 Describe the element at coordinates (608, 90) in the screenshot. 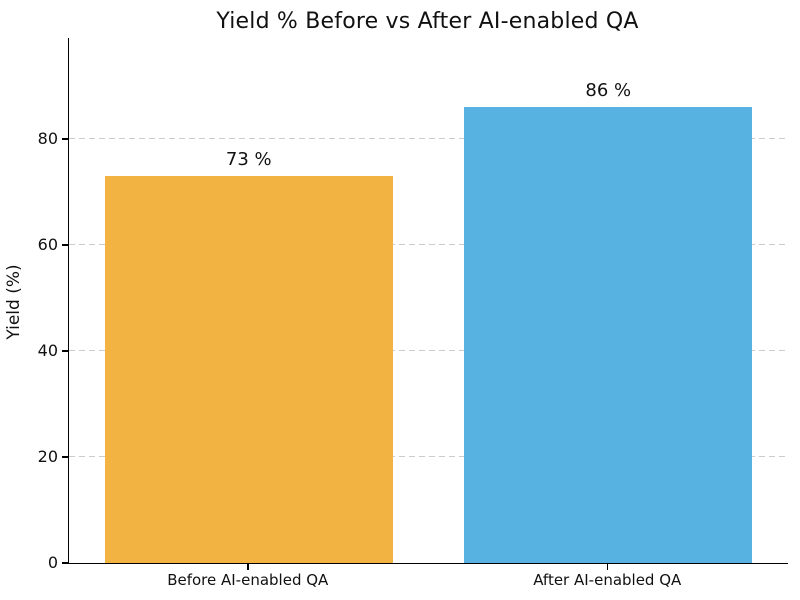

I see `bar-value-label: 86 %` at that location.